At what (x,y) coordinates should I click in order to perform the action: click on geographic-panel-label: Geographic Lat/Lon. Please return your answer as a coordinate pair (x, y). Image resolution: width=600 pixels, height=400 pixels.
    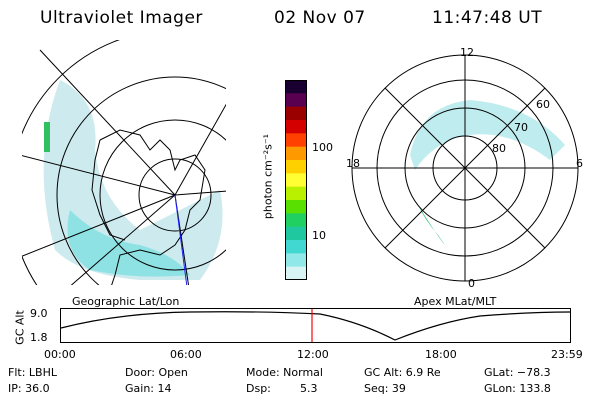
    Looking at the image, I should click on (126, 301).